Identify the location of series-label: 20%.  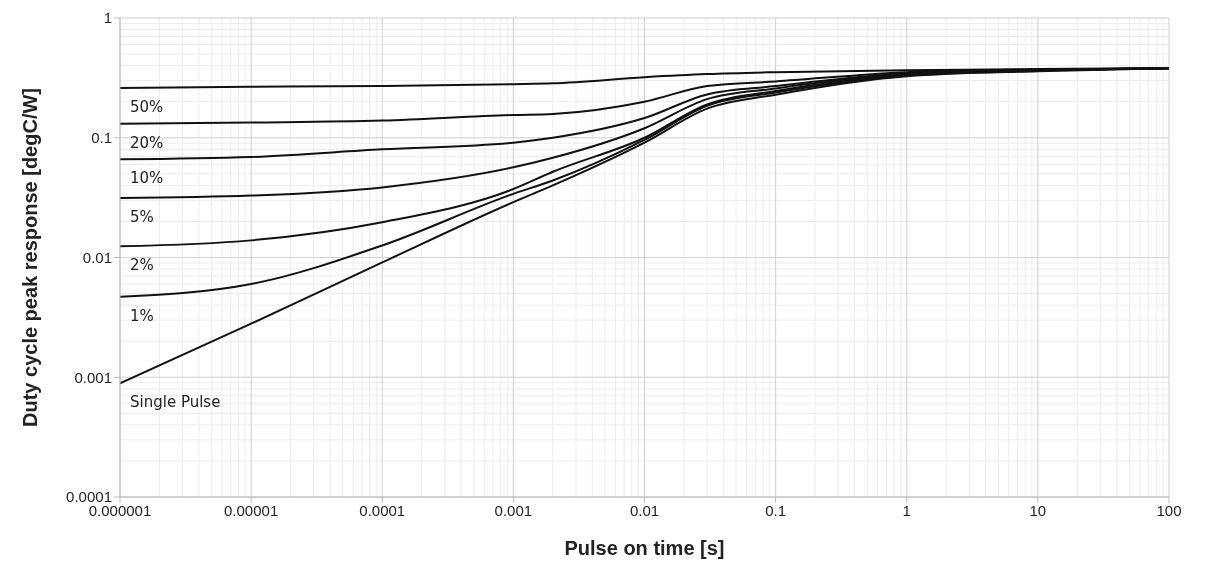
(147, 142).